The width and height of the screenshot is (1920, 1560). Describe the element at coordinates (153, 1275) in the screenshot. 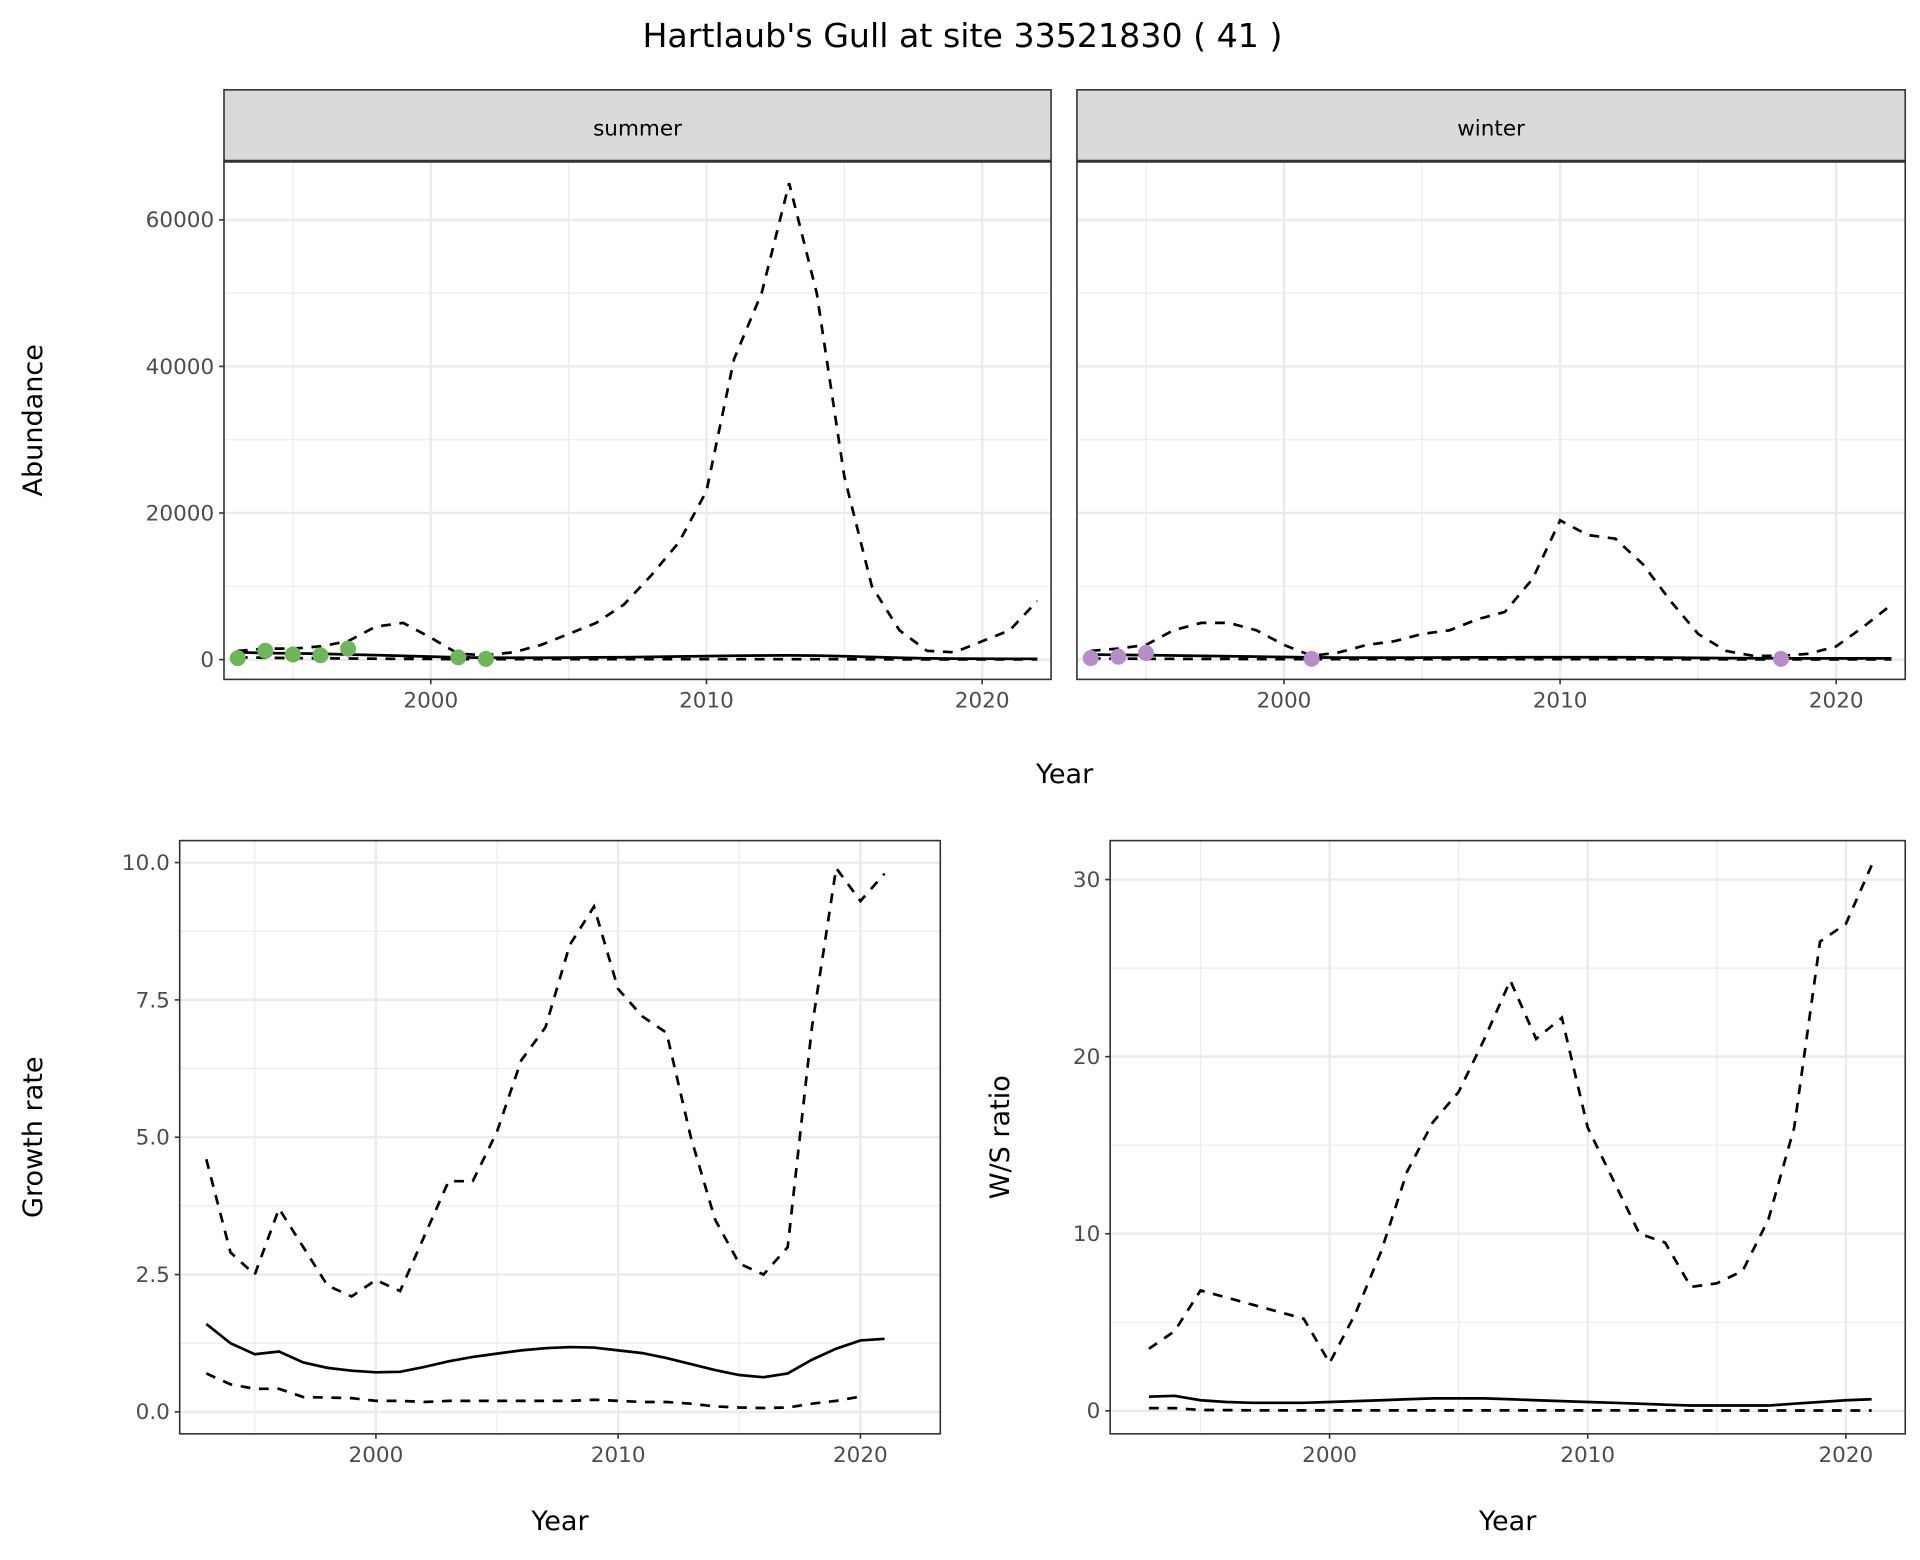

I see `y-tick-label: 2.5` at that location.